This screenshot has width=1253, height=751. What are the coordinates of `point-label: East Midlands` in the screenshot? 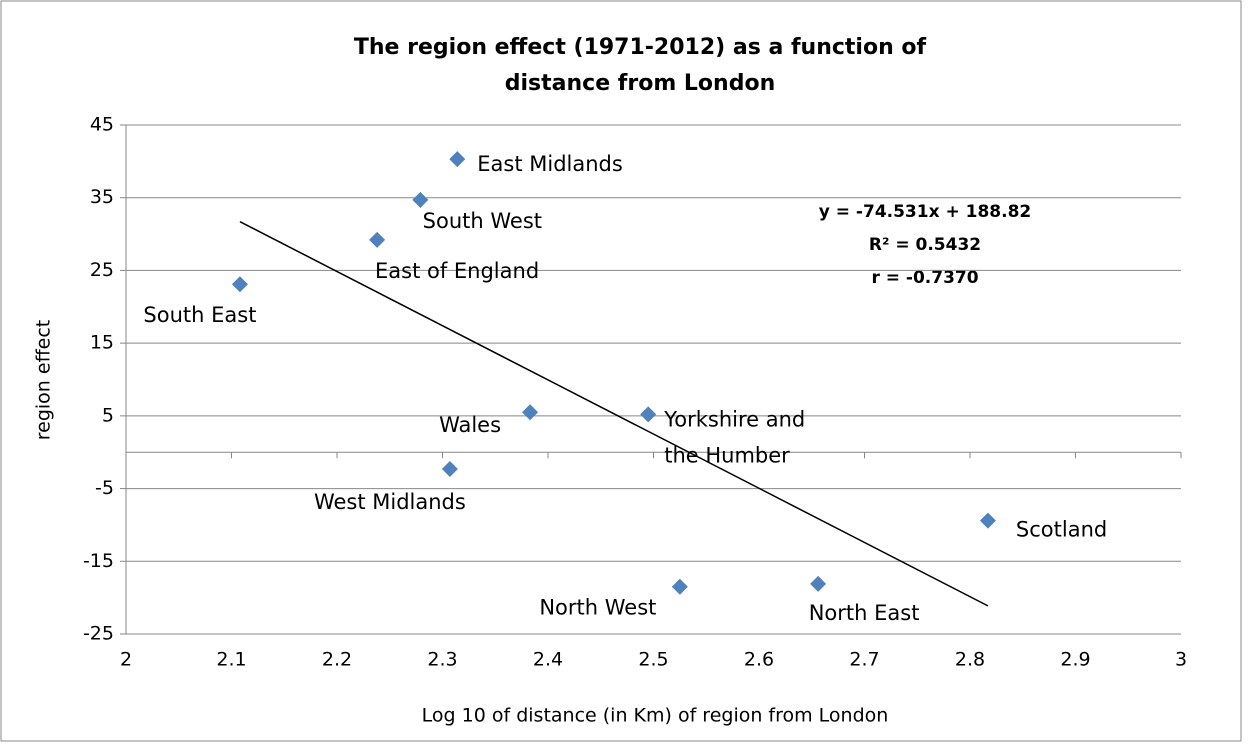 It's located at (550, 164).